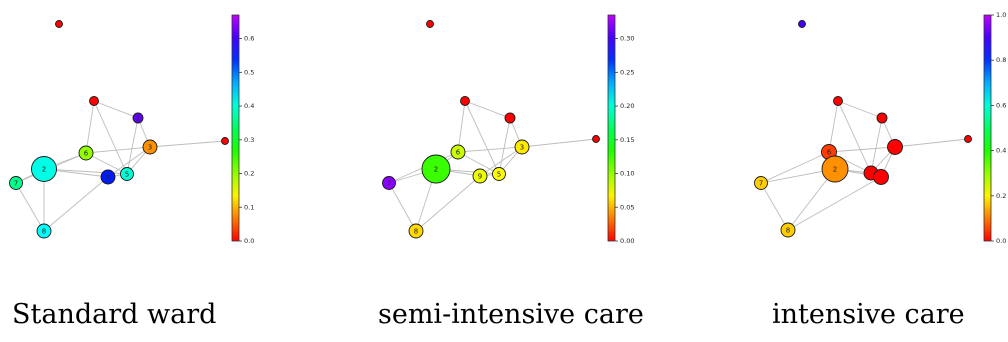 The width and height of the screenshot is (1008, 342). I want to click on colorbar-tick-label: 0.05, so click(627, 207).